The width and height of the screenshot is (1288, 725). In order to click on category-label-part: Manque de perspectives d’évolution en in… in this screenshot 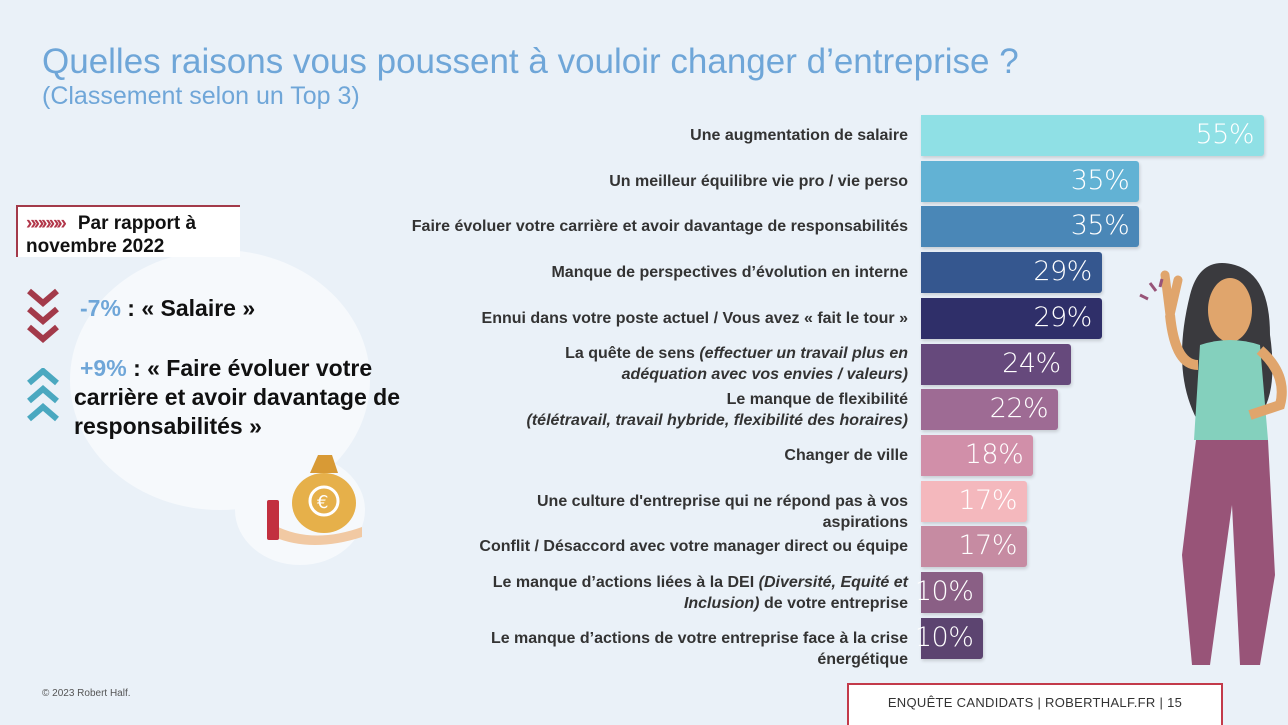, I will do `click(729, 273)`.